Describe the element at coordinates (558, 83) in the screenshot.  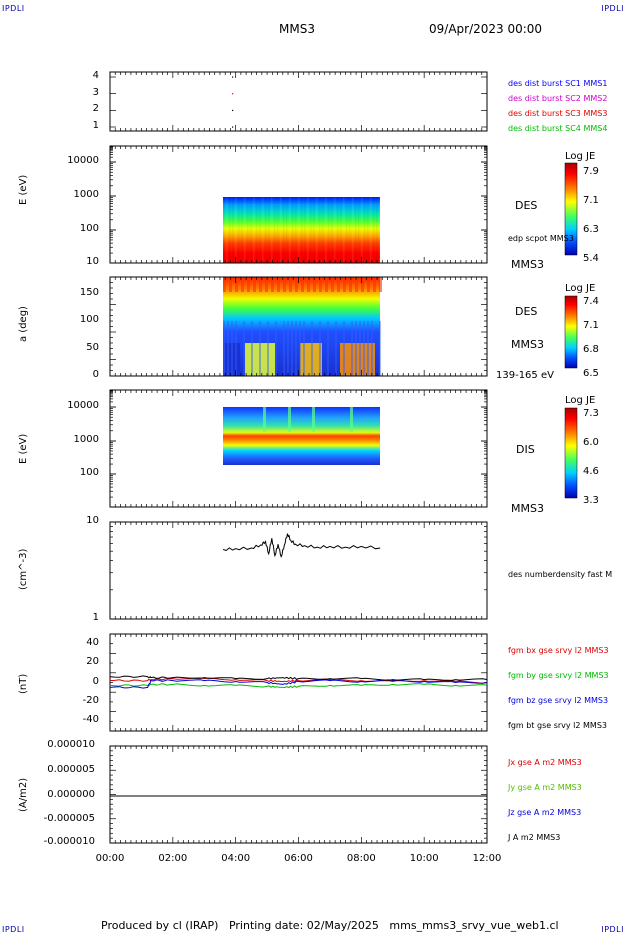
I see `burst-legend-item: des dist burst SC1 MMS1` at that location.